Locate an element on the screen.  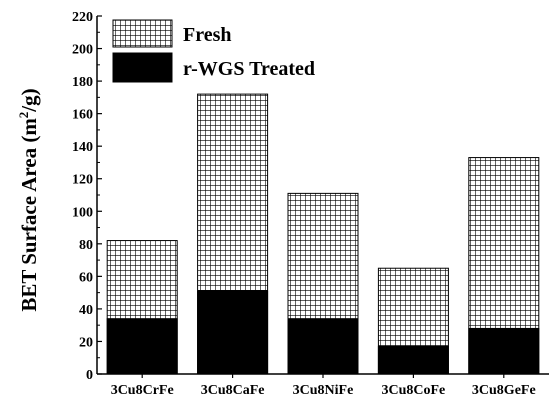
x-axis-labels: 3Cu8CrFe 3Cu8CaFe 3Cu8NiFe 3Cu8CoFe 3Cu8GeFe is located at coordinates (323, 386).